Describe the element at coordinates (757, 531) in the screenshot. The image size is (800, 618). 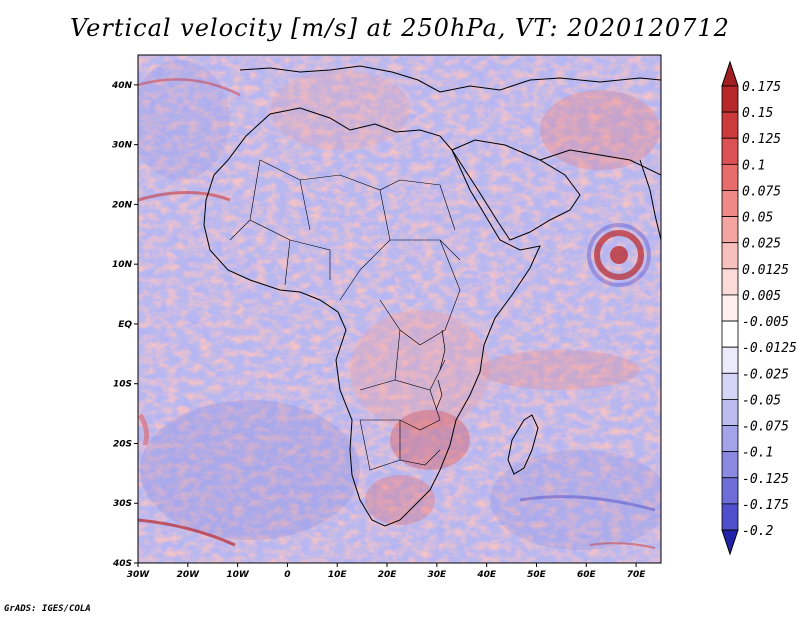
I see `colorbar-label: -0.2` at that location.